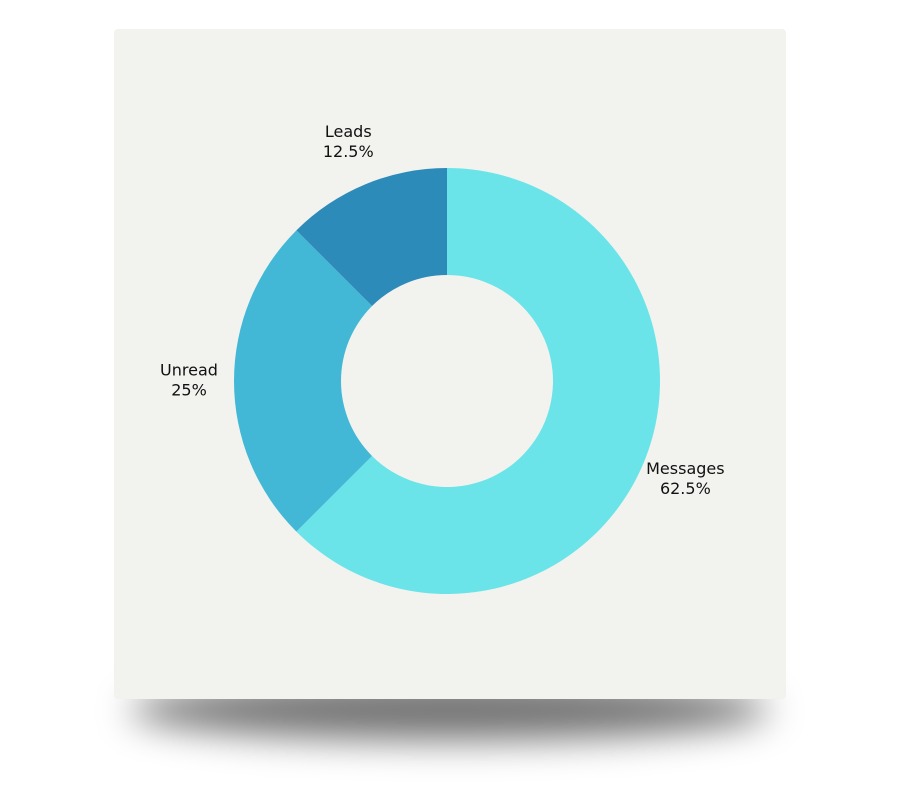  Describe the element at coordinates (685, 468) in the screenshot. I see `slice-label: Messages` at that location.